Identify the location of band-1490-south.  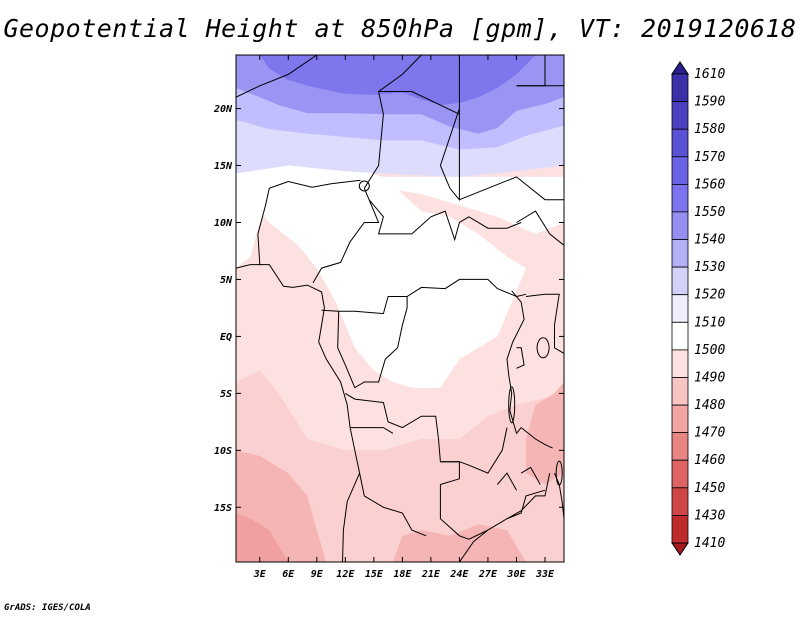
(459, 543).